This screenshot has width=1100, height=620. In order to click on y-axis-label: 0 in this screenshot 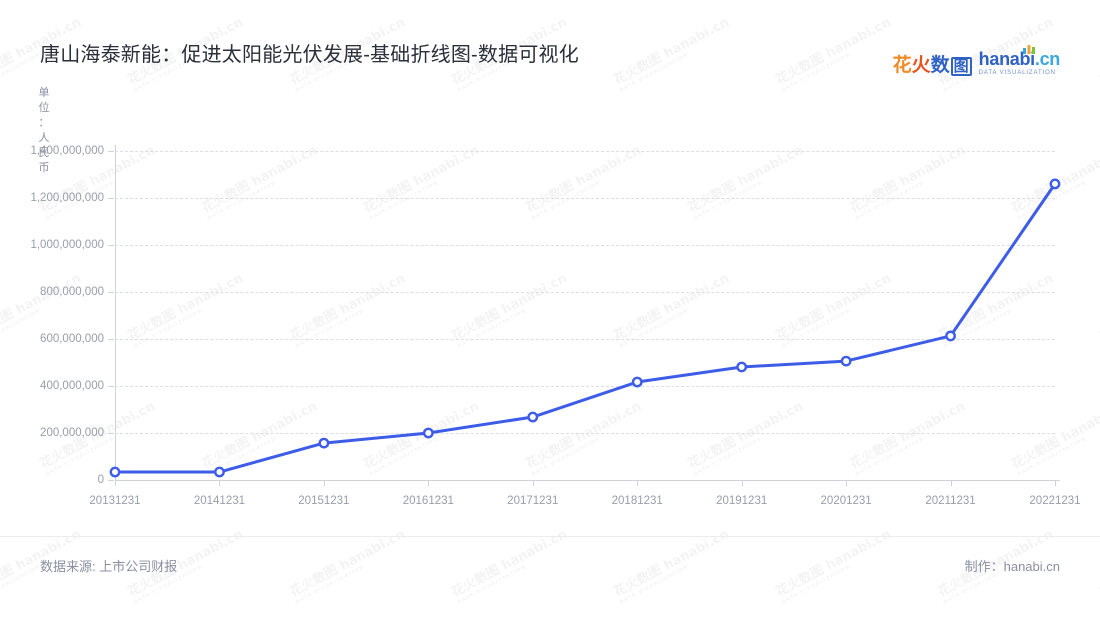, I will do `click(100, 480)`.